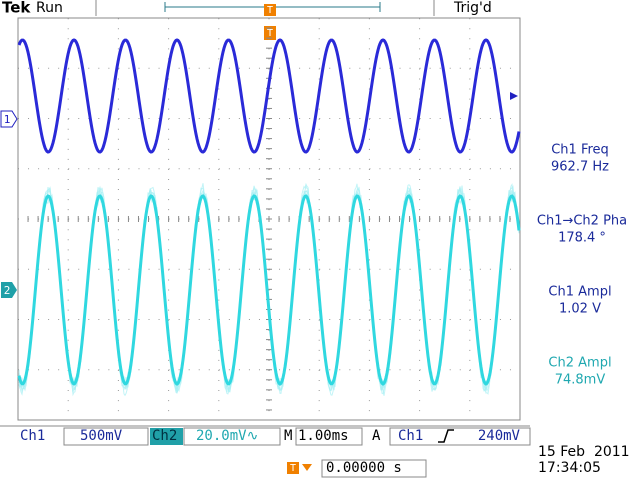 This screenshot has width=640, height=480. I want to click on ch2-marker-label: 2, so click(7, 290).